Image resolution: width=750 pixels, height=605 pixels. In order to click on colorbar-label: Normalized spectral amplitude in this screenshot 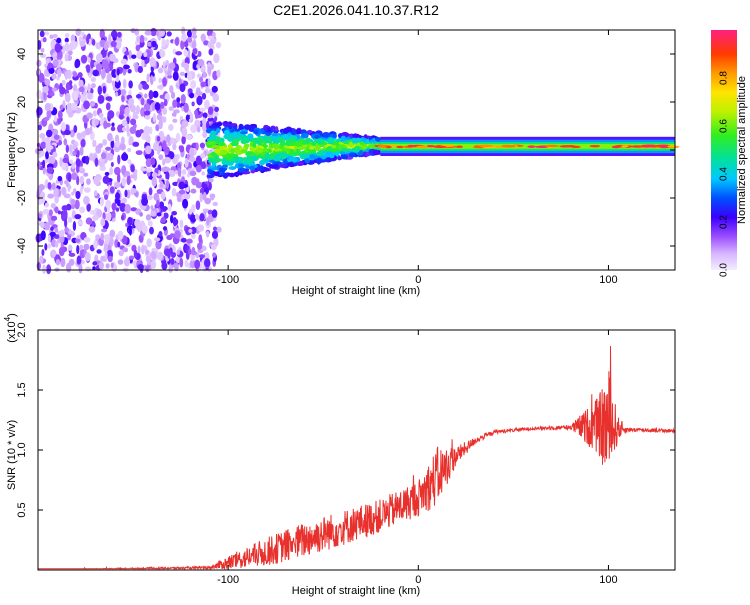, I will do `click(742, 150)`.